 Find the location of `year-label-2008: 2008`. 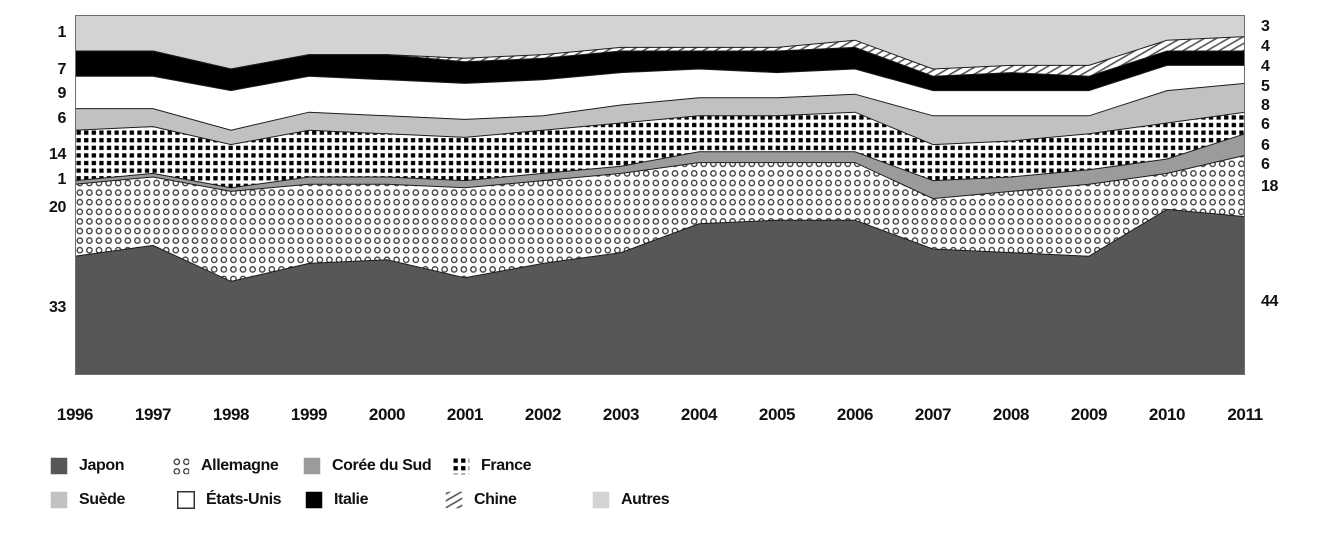

year-label-2008: 2008 is located at coordinates (1011, 414).